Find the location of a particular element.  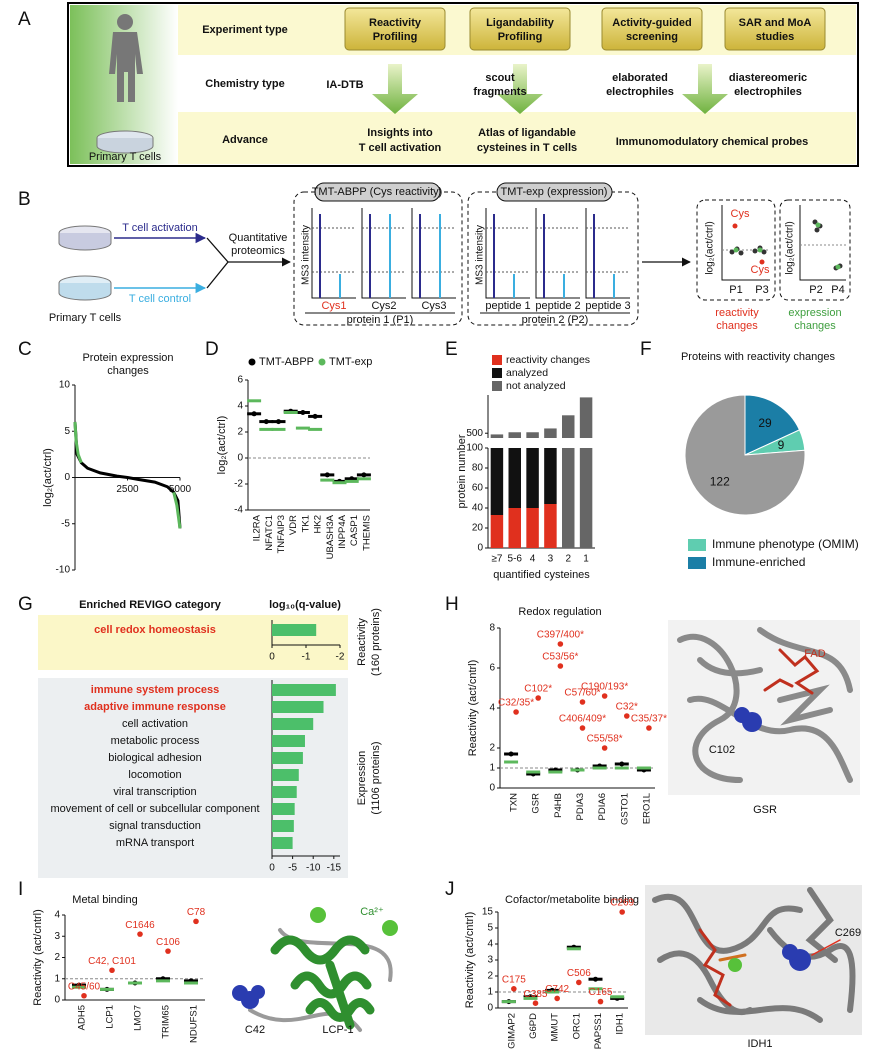

protein-label: protein 2 (P2) is located at coordinates (555, 320).